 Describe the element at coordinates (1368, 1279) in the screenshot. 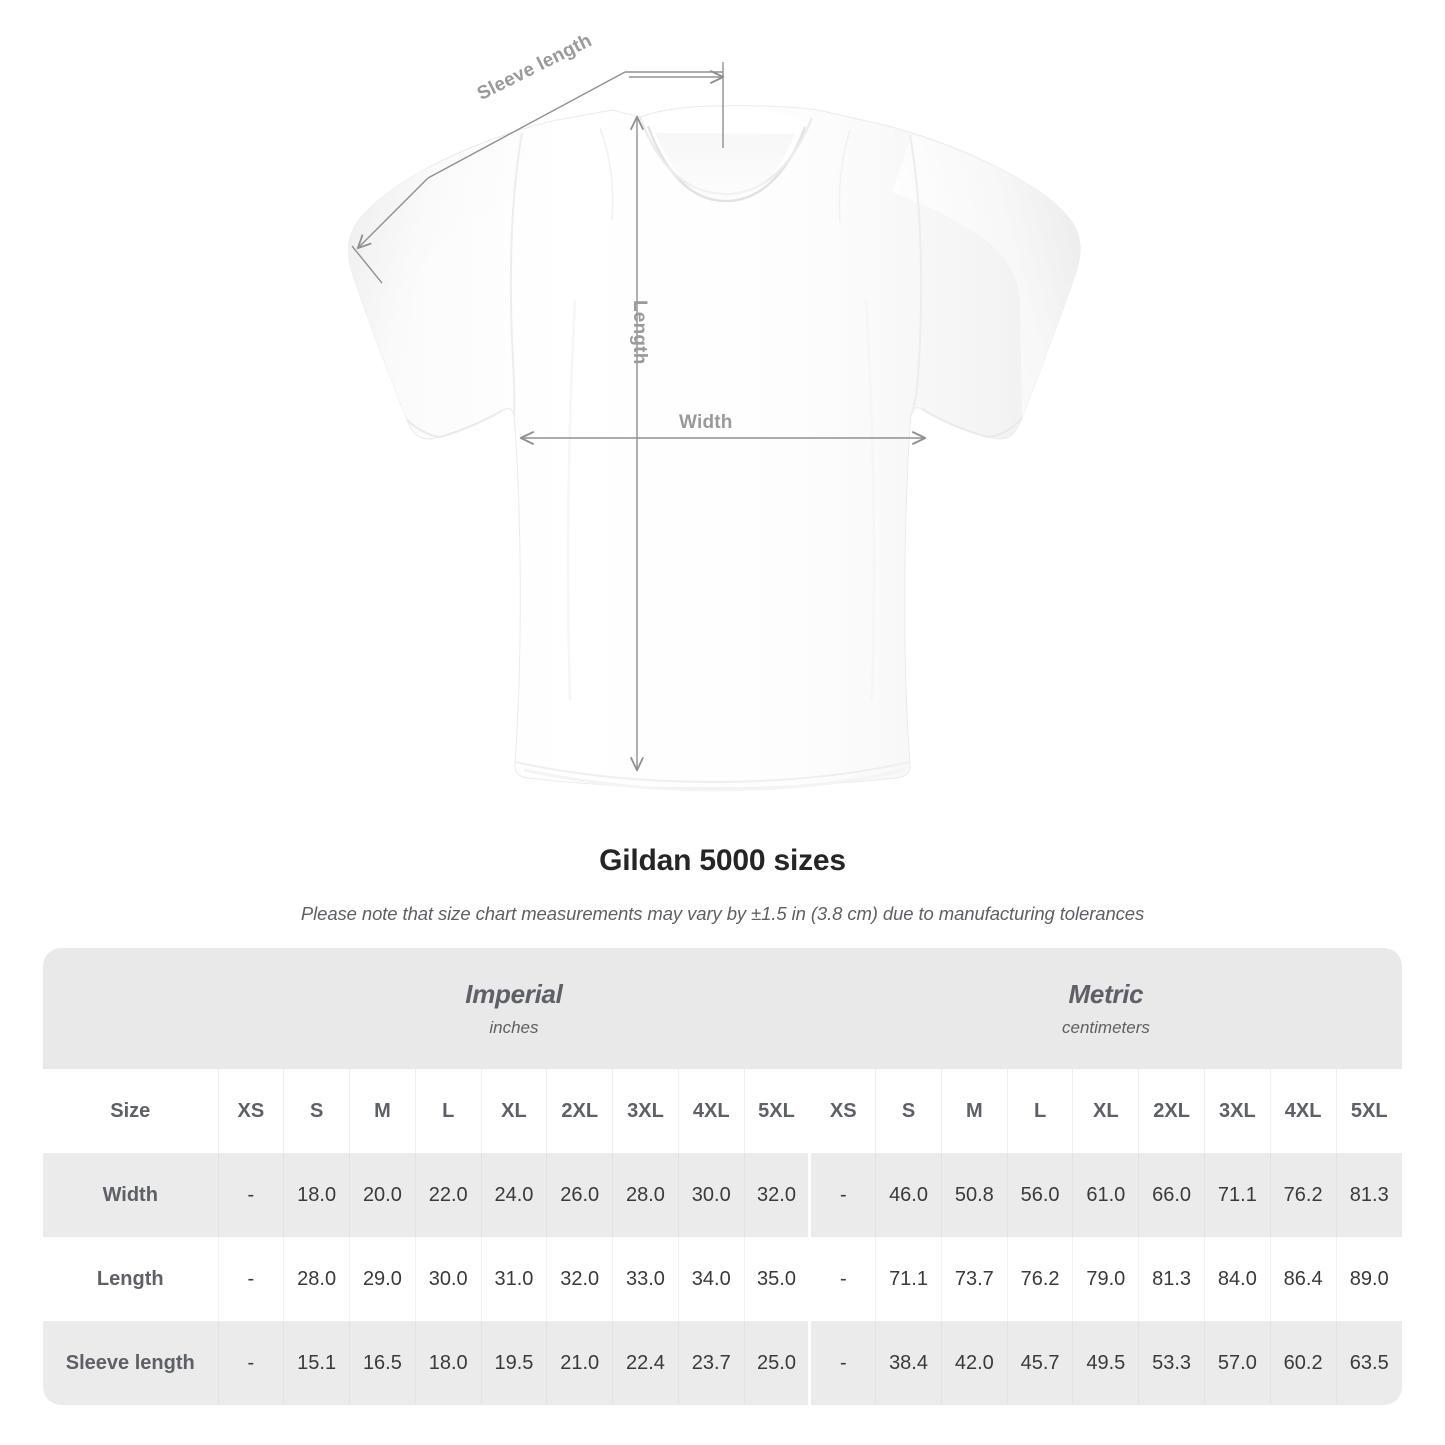

I see `cell-length-metric-5xl: 89.0` at that location.